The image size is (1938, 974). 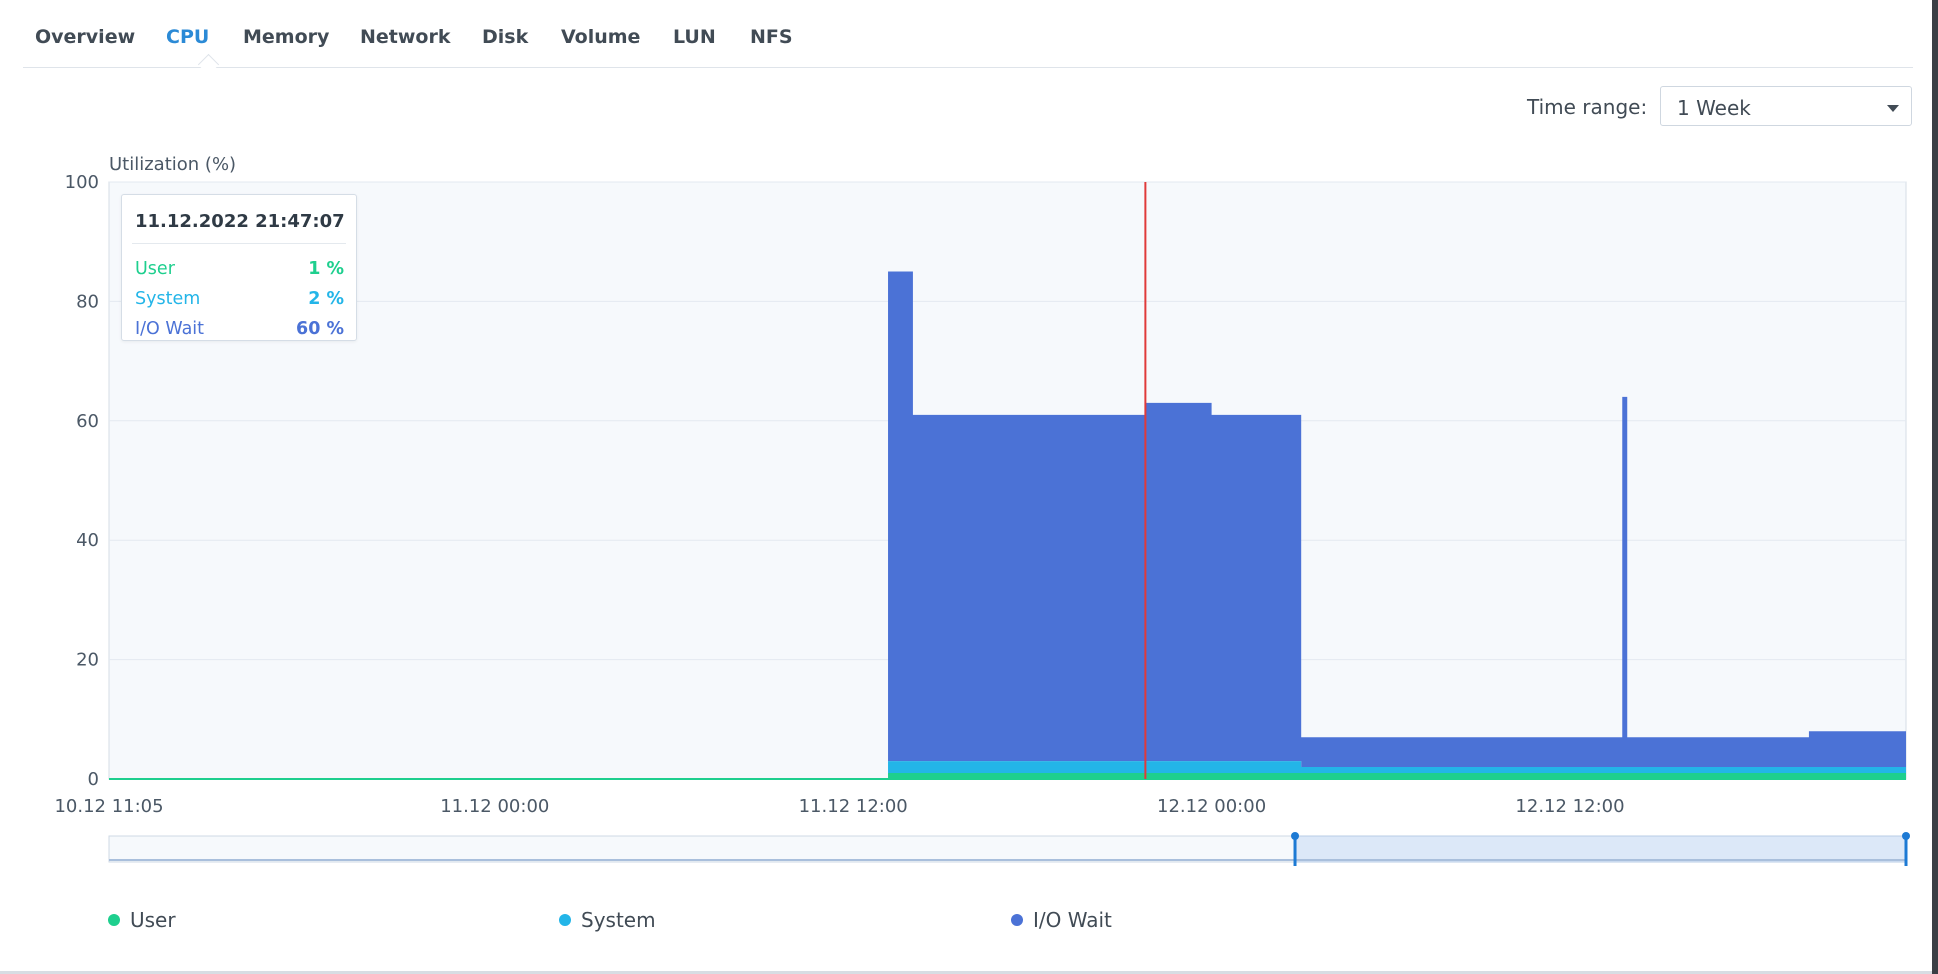 I want to click on x-tick-label: 11.12 12:00, so click(x=853, y=806).